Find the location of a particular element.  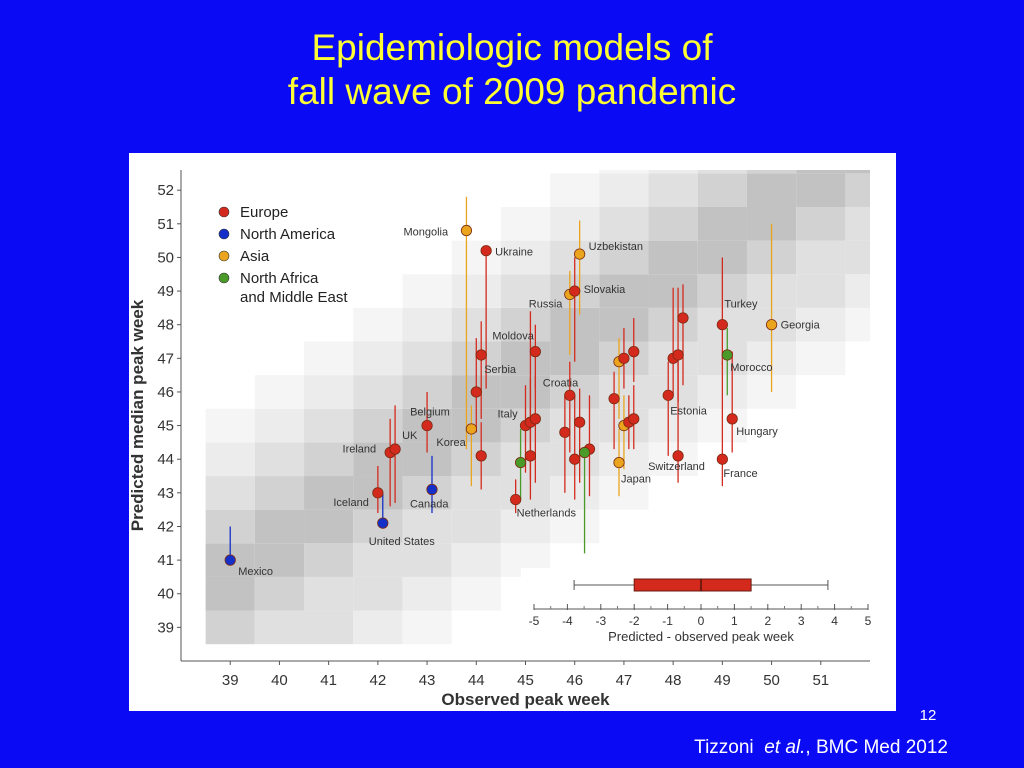

x-tick-label: 50 is located at coordinates (771, 680).